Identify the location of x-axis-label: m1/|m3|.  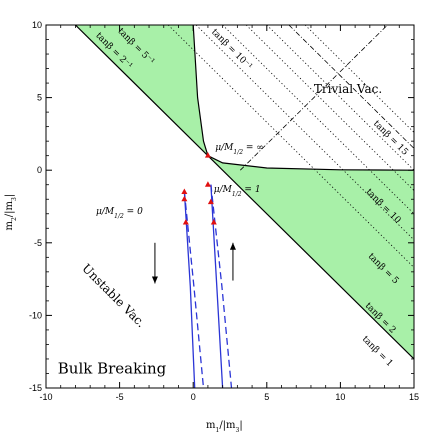
(224, 427).